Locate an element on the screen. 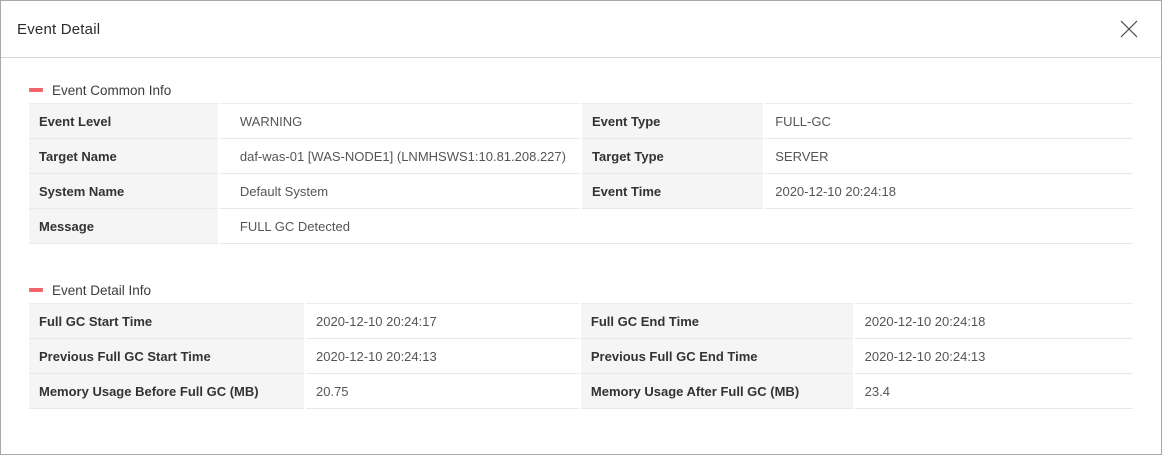 The height and width of the screenshot is (455, 1162). field-label: System Name is located at coordinates (124, 191).